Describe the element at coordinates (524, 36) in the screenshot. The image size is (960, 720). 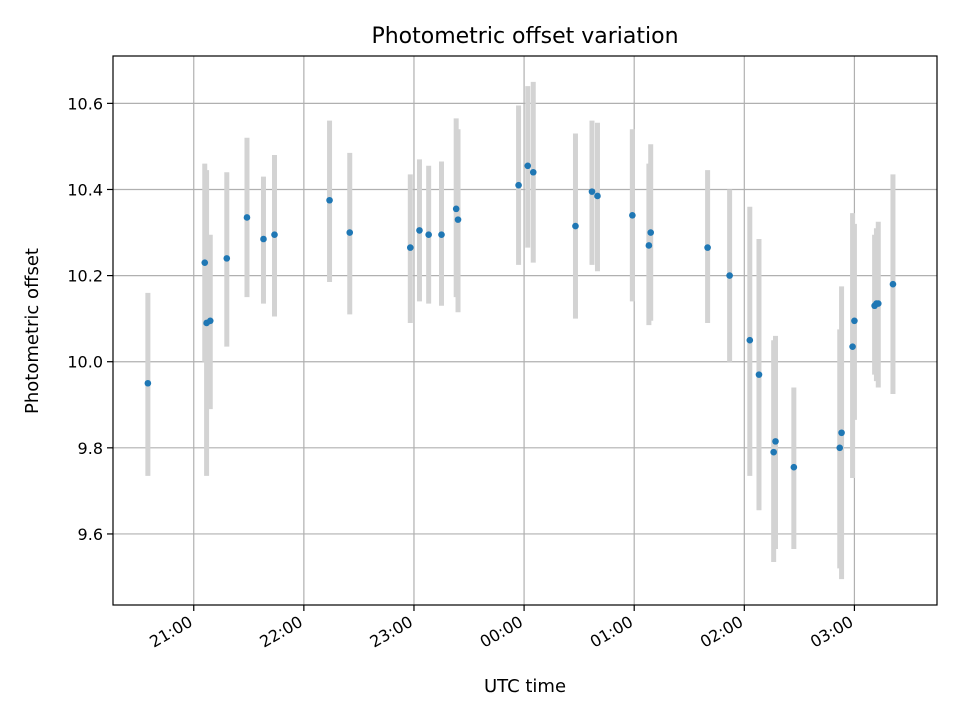
I see `chart-title: Photometric offset variation` at that location.